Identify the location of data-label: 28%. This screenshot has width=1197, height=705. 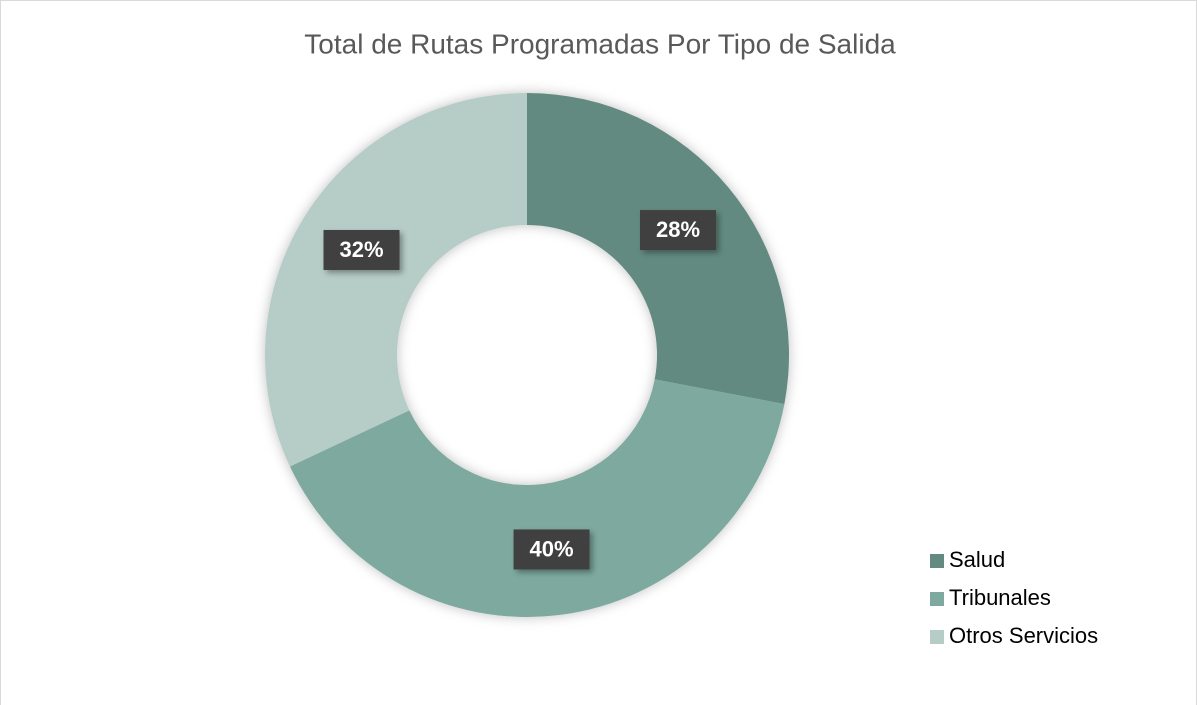
(678, 229).